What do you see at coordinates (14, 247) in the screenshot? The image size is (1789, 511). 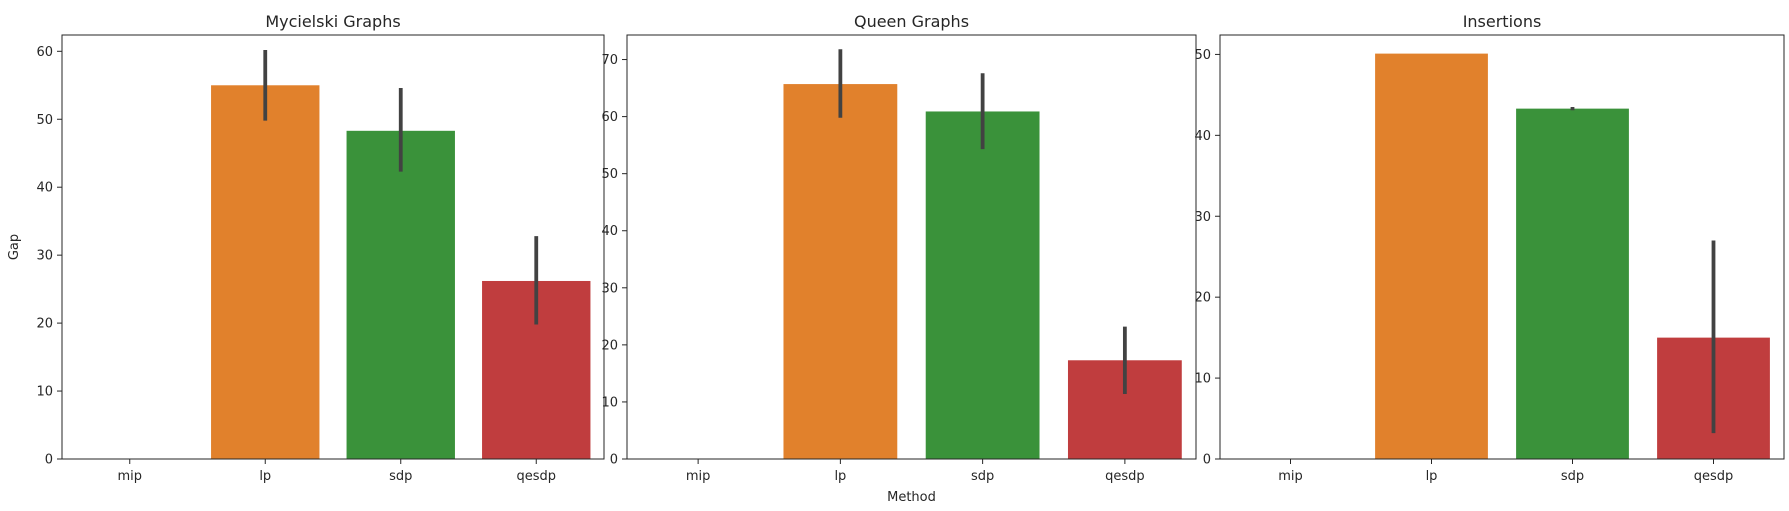 I see `y-axis-label: Gap` at bounding box center [14, 247].